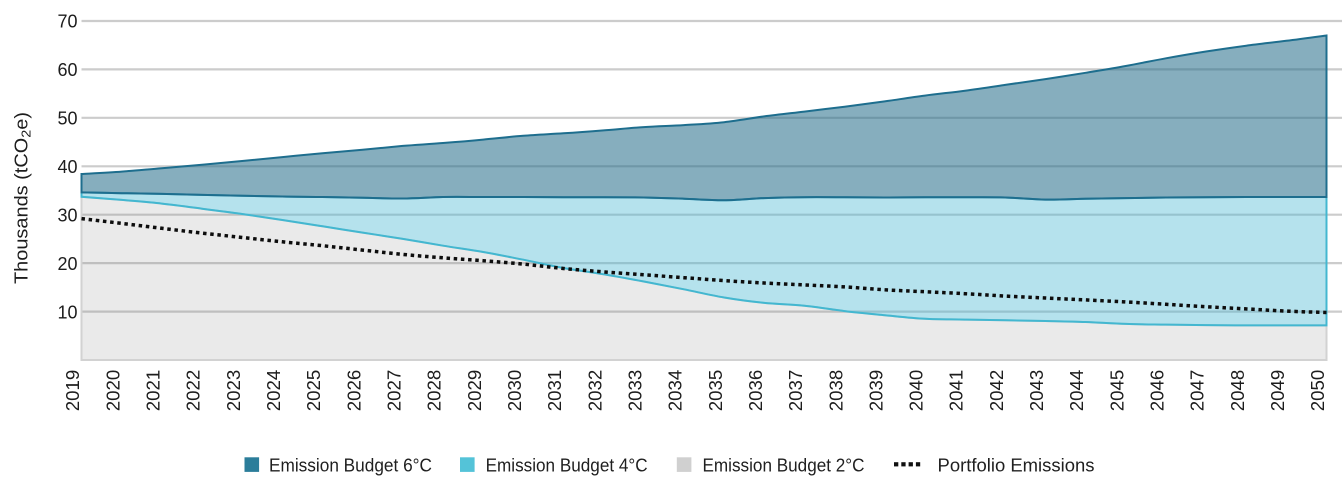  Describe the element at coordinates (1278, 391) in the screenshot. I see `svg-text: 2049` at that location.